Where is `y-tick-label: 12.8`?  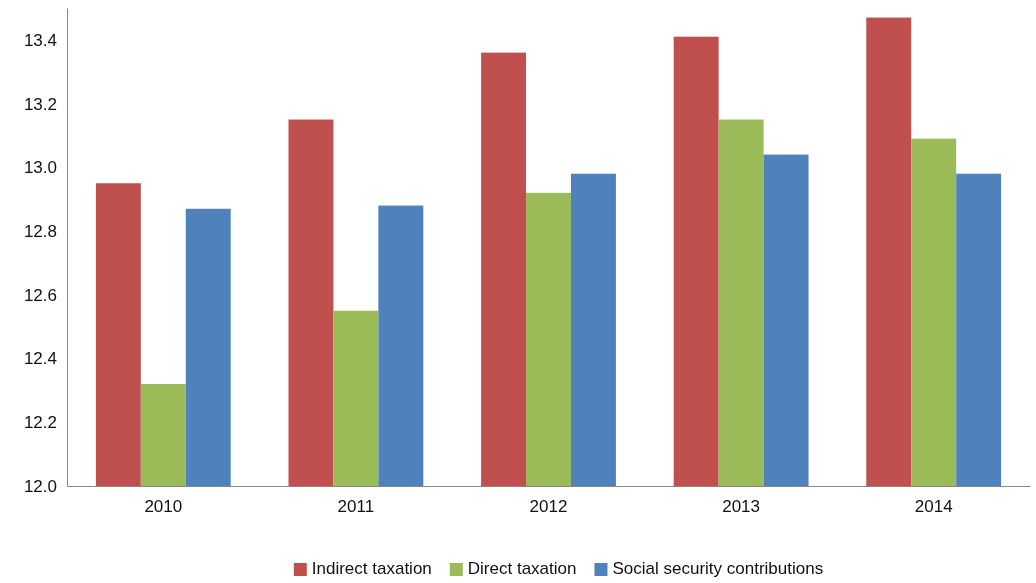
y-tick-label: 12.8 is located at coordinates (40, 232).